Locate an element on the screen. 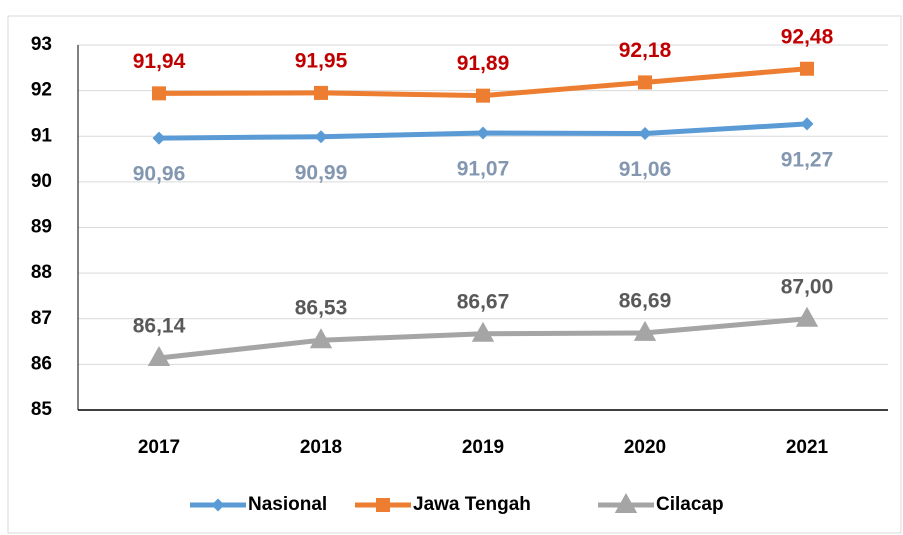 This screenshot has width=903, height=535. x-tick-label: 2020 is located at coordinates (645, 447).